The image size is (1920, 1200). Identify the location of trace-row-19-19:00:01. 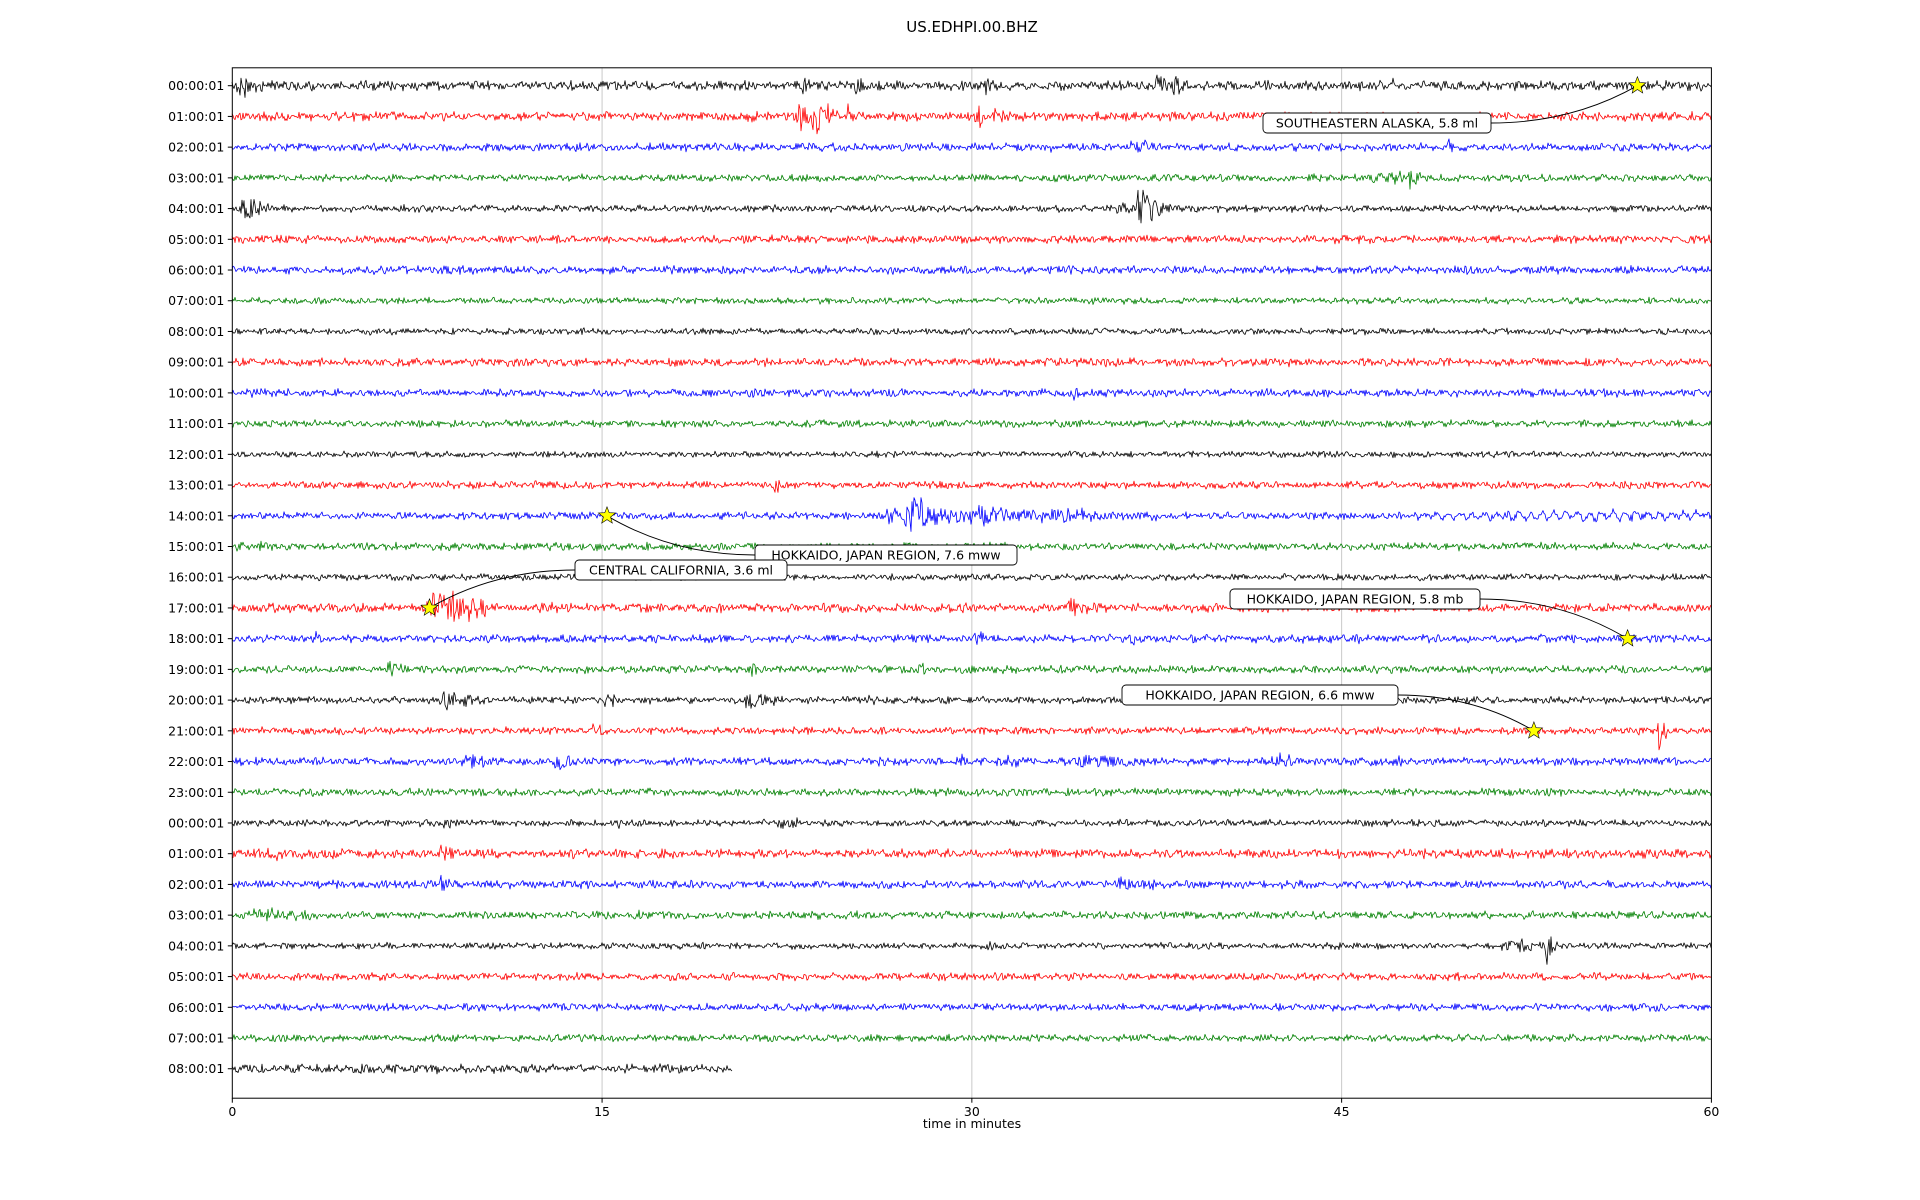
(971, 668).